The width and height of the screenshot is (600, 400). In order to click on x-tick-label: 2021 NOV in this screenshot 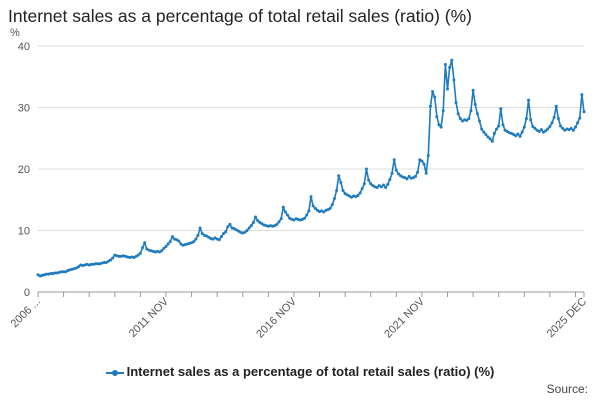, I will do `click(404, 317)`.